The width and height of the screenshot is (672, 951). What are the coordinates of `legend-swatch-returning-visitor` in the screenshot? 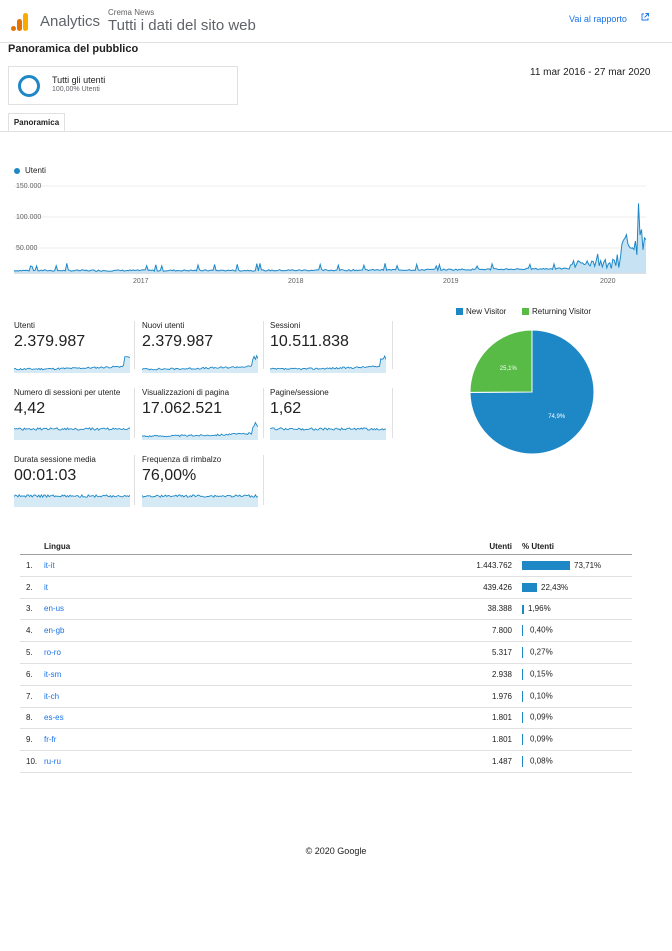 It's located at (525, 311).